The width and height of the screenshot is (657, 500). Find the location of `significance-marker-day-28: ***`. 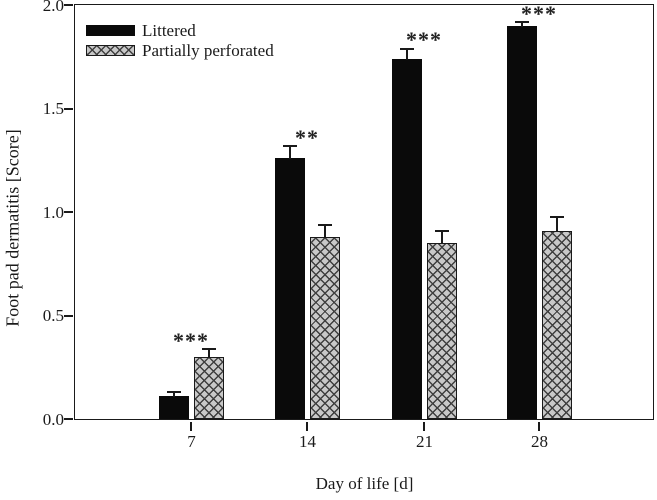

significance-marker-day-28: *** is located at coordinates (539, 13).